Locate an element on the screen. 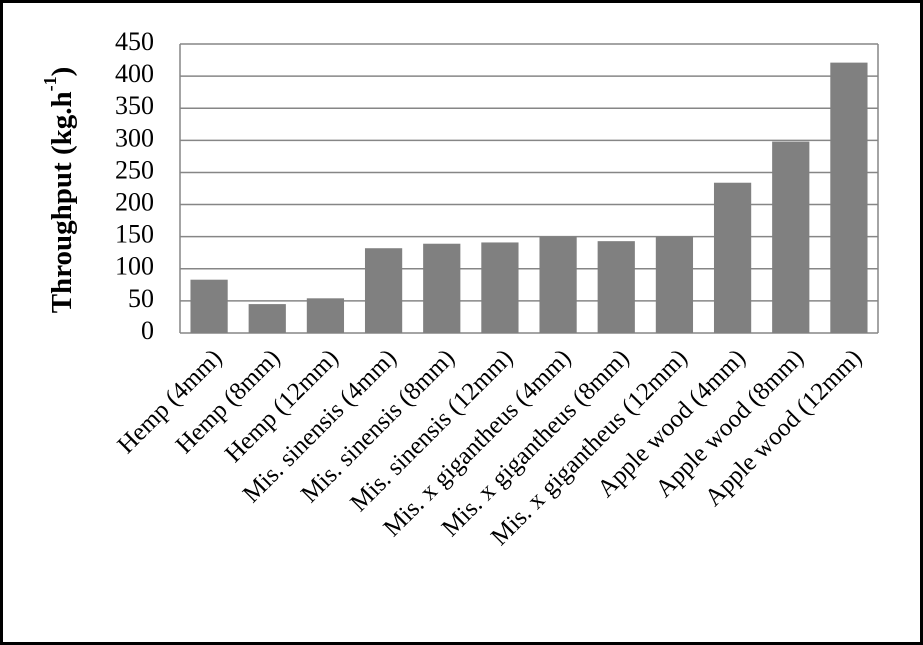 The width and height of the screenshot is (923, 645). y-axis-label: Throughput (kg.h-1) is located at coordinates (59, 190).